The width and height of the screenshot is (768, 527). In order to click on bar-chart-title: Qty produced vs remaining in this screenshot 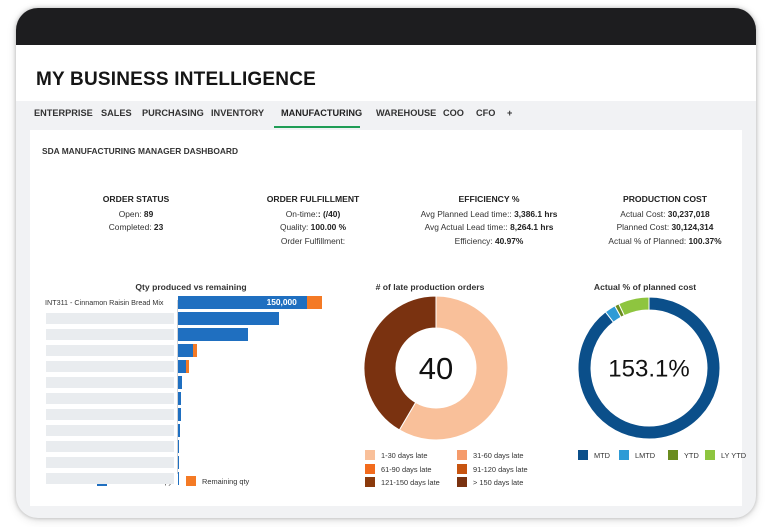, I will do `click(191, 287)`.